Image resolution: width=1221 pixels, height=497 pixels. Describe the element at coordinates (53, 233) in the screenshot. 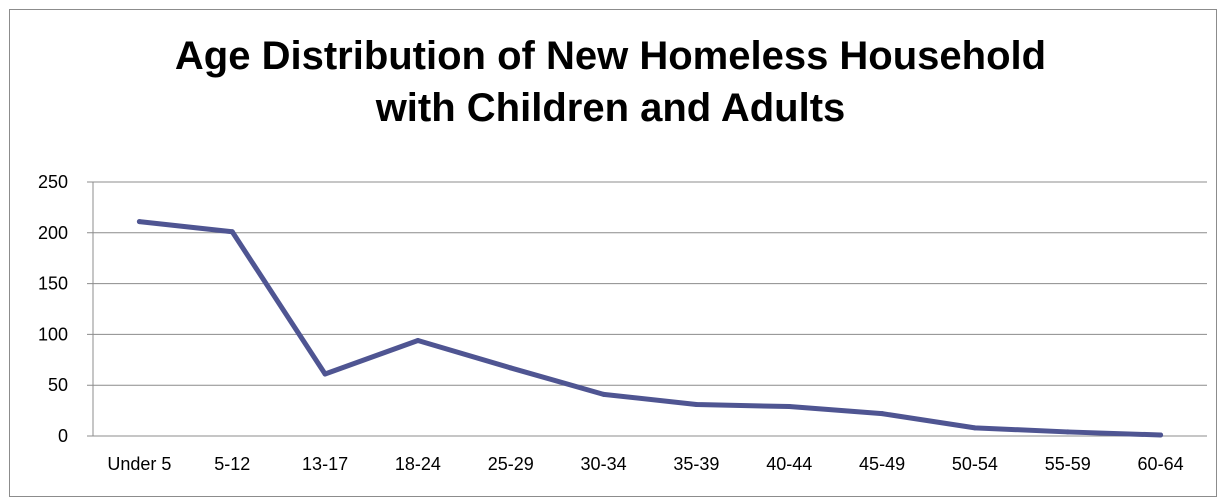

I see `y-tick-label: 200` at that location.